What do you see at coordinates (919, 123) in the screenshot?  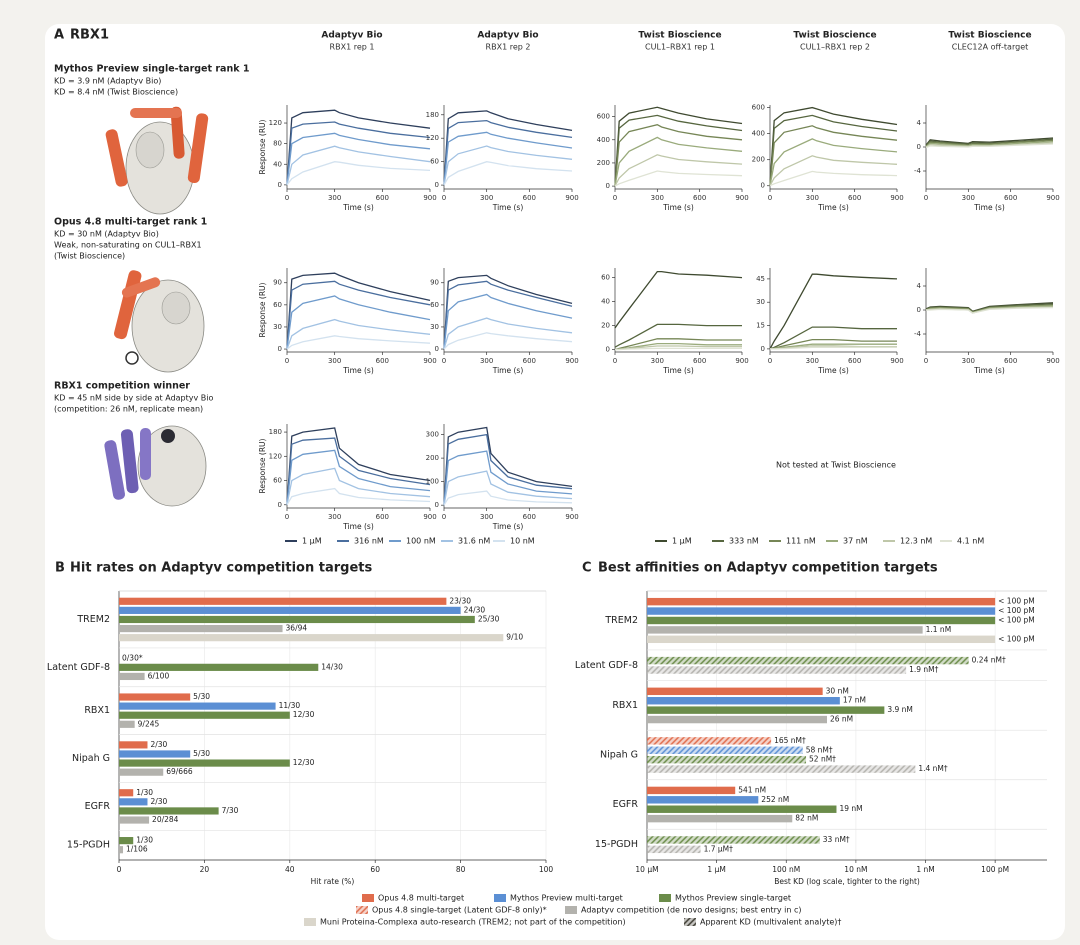 I see `y-tick-label: 4` at bounding box center [919, 123].